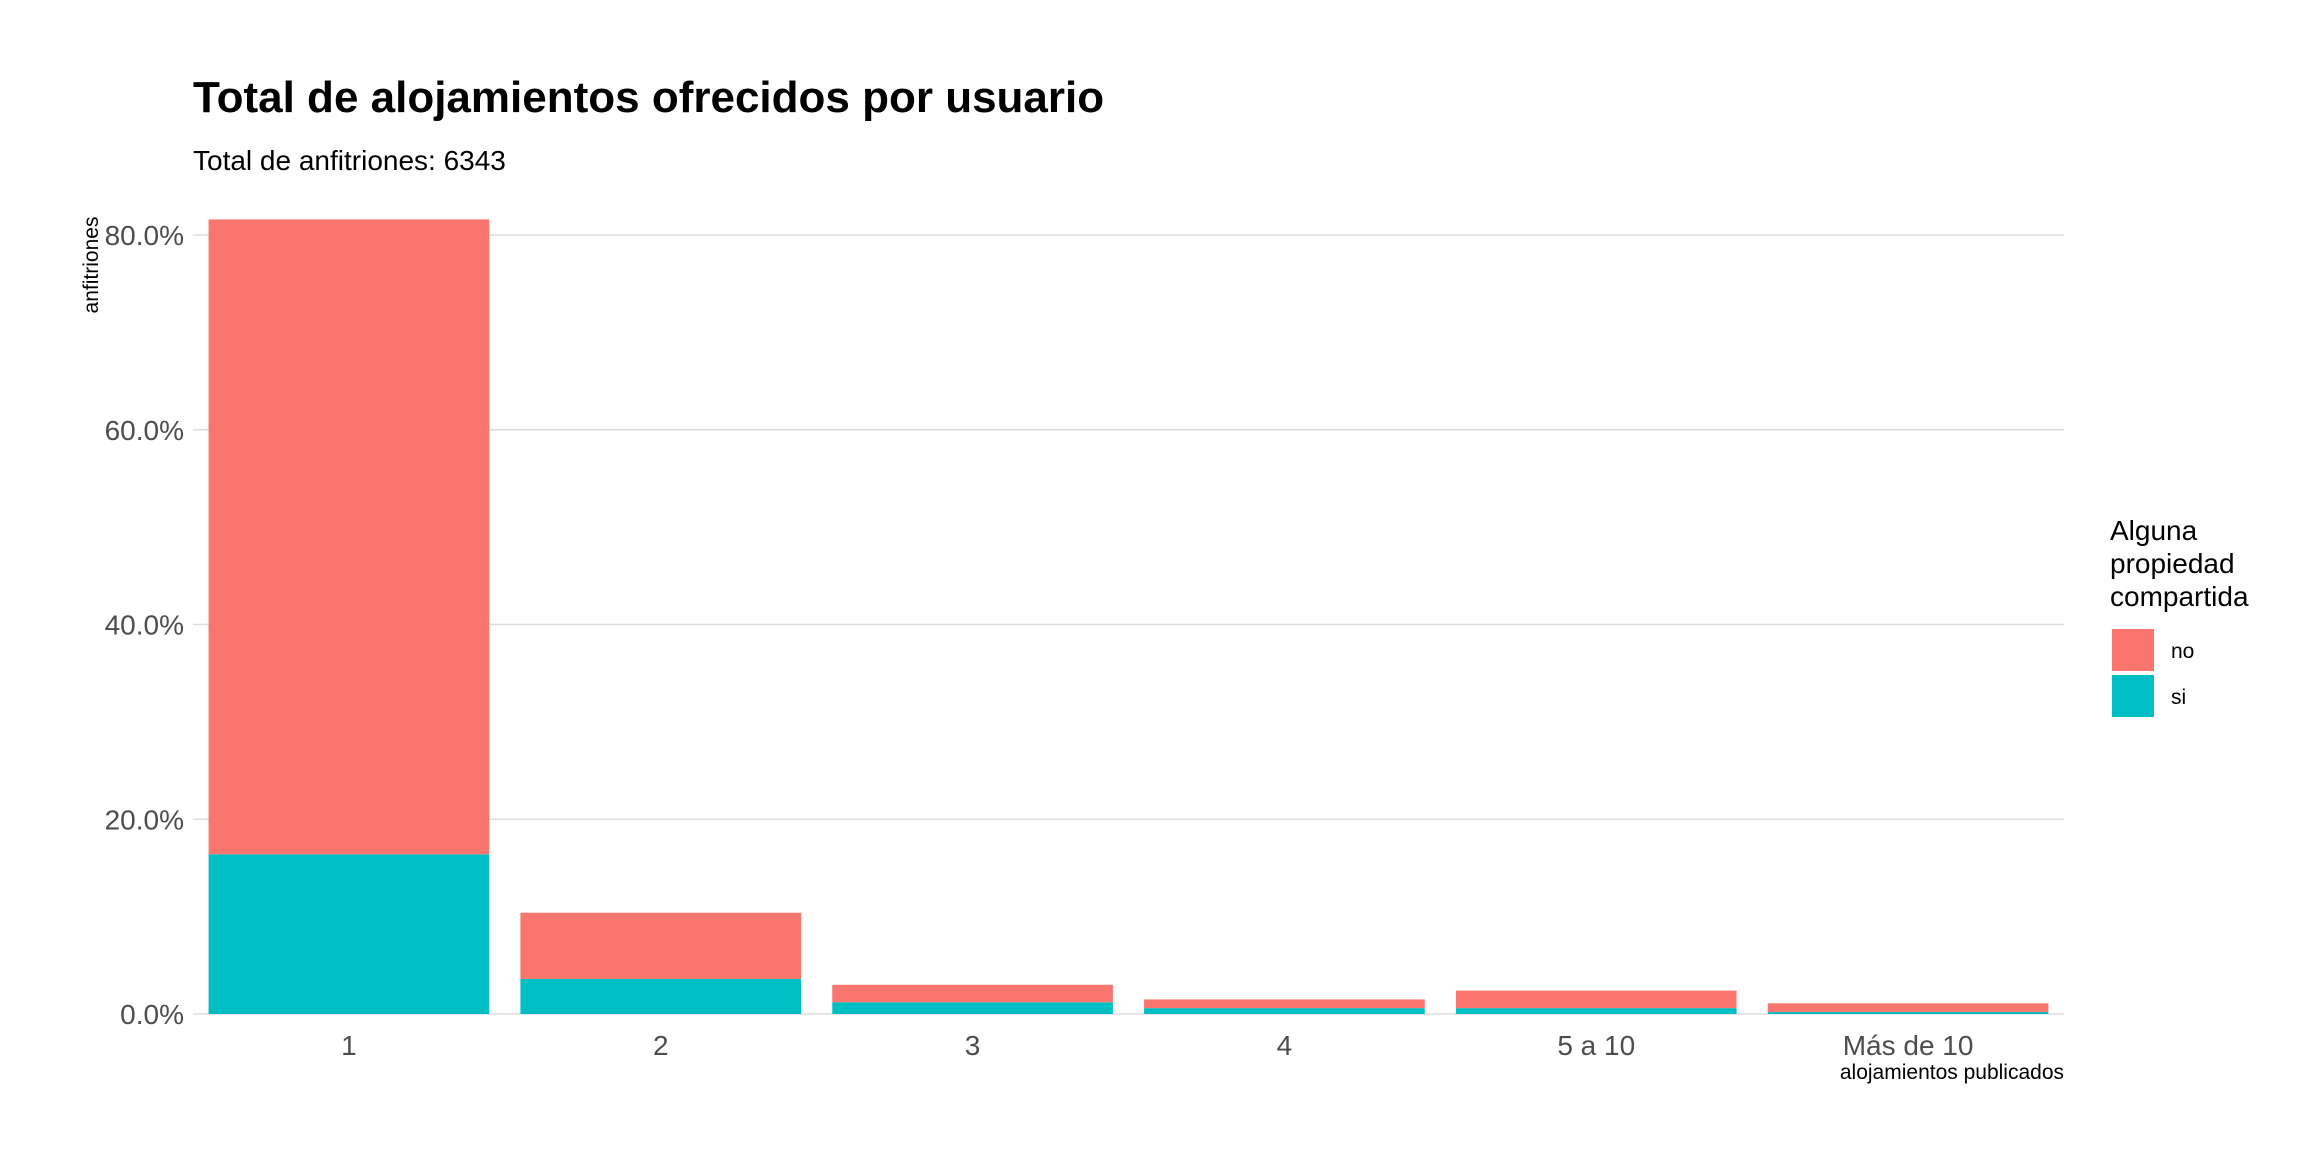 This screenshot has width=2304, height=1152. What do you see at coordinates (661, 1045) in the screenshot?
I see `x-tick-label-1: 2` at bounding box center [661, 1045].